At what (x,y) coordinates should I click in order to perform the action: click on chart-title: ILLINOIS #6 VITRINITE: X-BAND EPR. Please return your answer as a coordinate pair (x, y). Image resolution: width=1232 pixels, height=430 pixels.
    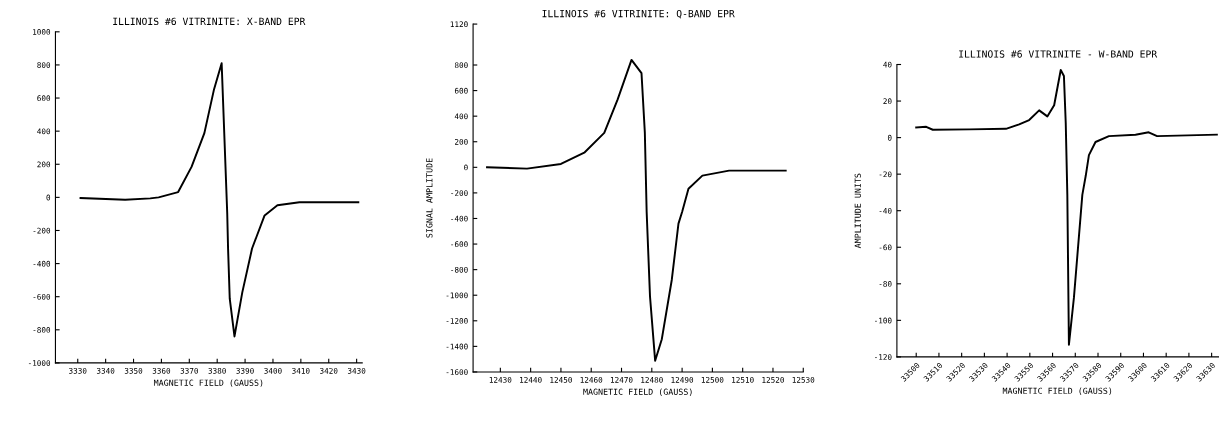
    Looking at the image, I should click on (209, 21).